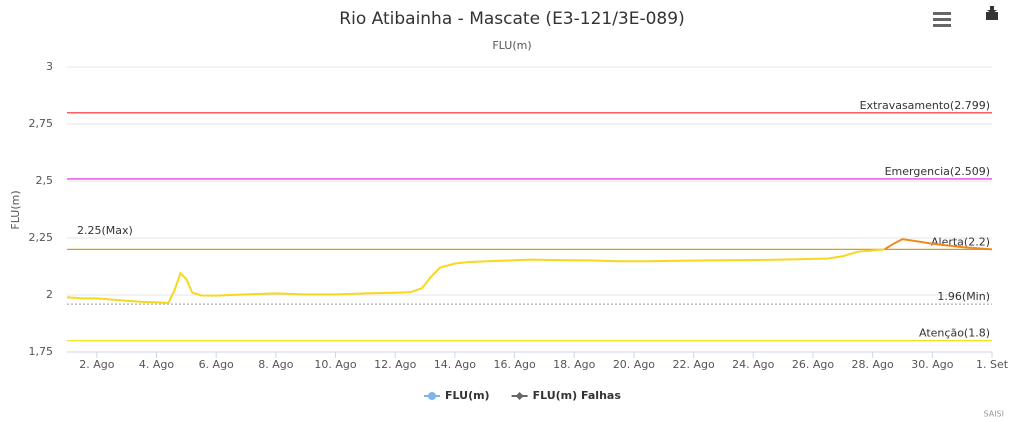 This screenshot has width=1009, height=422. Describe the element at coordinates (634, 364) in the screenshot. I see `x-tick-label: 20. Ago` at that location.